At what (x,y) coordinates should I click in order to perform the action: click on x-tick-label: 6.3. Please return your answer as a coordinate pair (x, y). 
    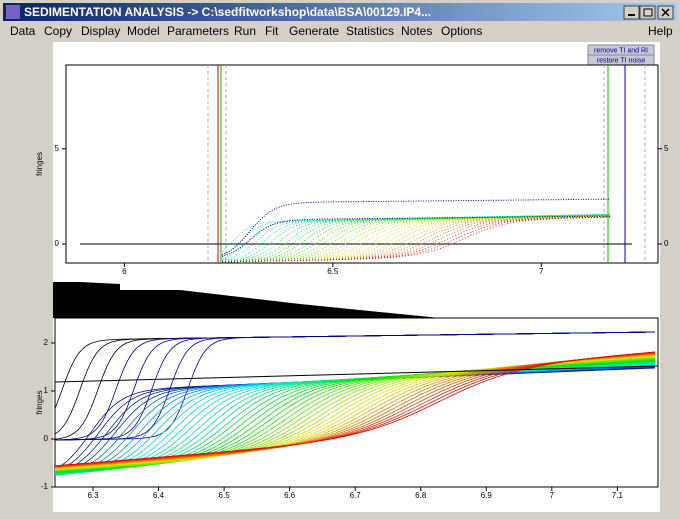
    Looking at the image, I should click on (93, 495).